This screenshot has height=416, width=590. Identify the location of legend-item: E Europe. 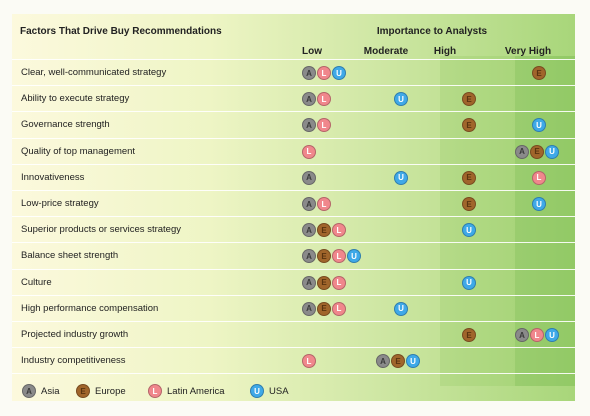
(101, 391).